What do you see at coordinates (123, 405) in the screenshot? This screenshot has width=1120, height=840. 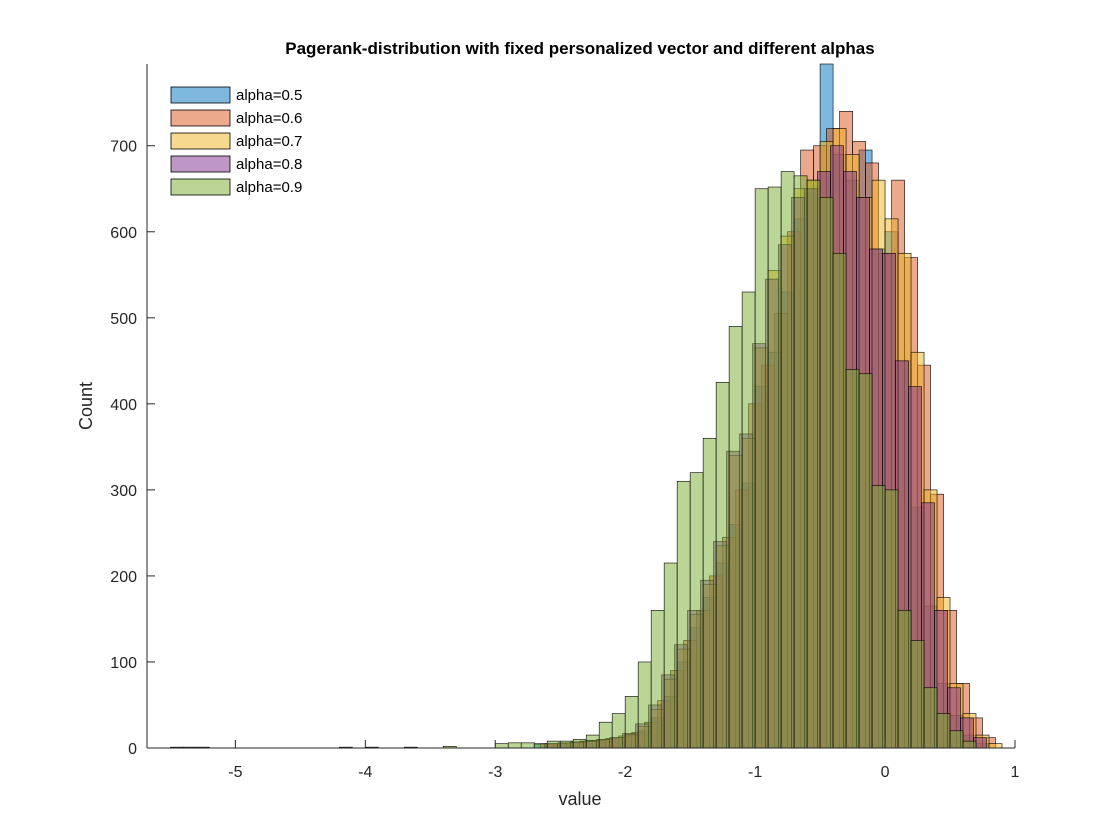 I see `y-tick-label: 400` at bounding box center [123, 405].